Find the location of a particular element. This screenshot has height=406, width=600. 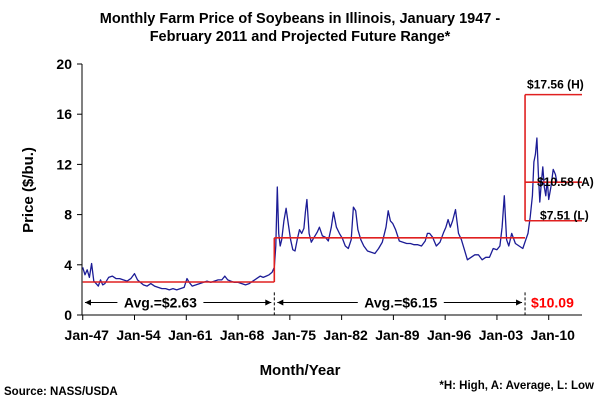

x-tick-label: Jan-61 is located at coordinates (190, 335).